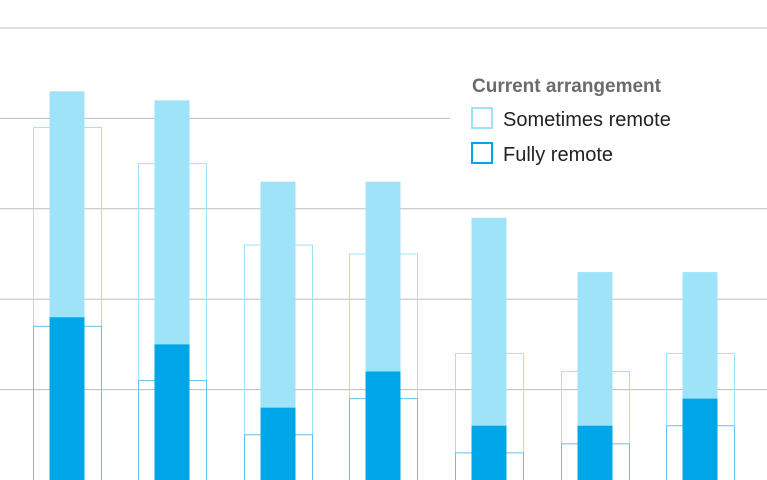 The height and width of the screenshot is (480, 767). Describe the element at coordinates (482, 153) in the screenshot. I see `legend-swatch-fully-remote` at that location.